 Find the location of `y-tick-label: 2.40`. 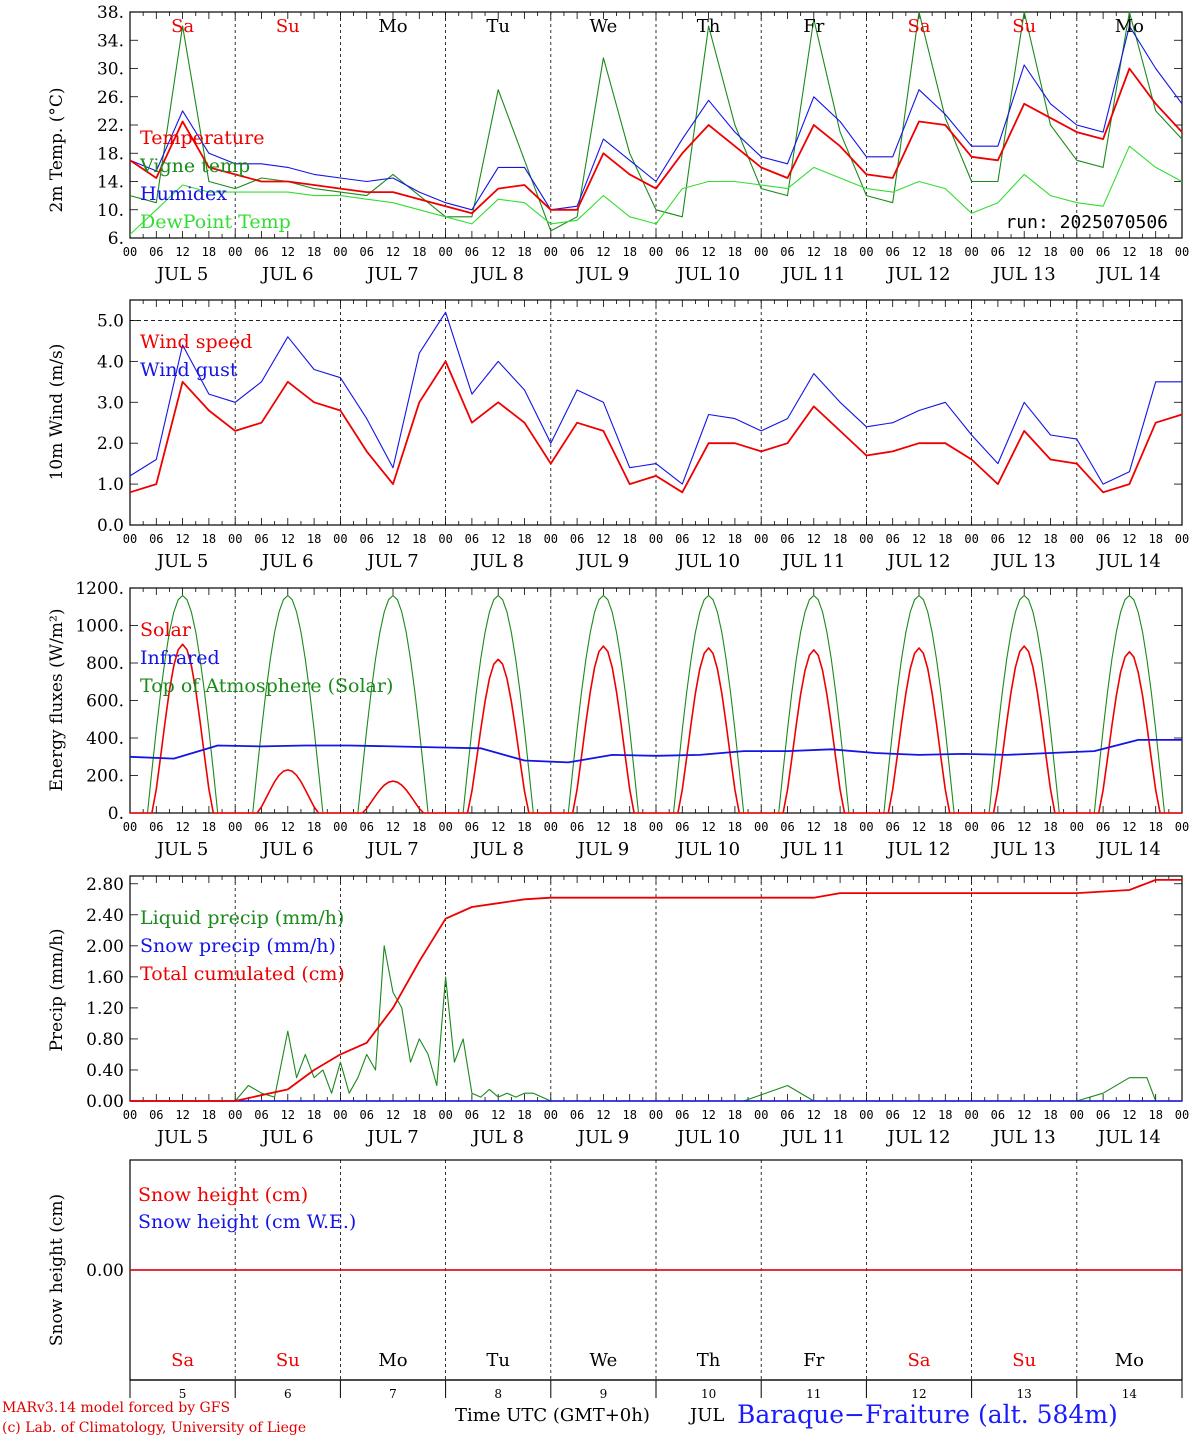

y-tick-label: 2.40 is located at coordinates (105, 916).